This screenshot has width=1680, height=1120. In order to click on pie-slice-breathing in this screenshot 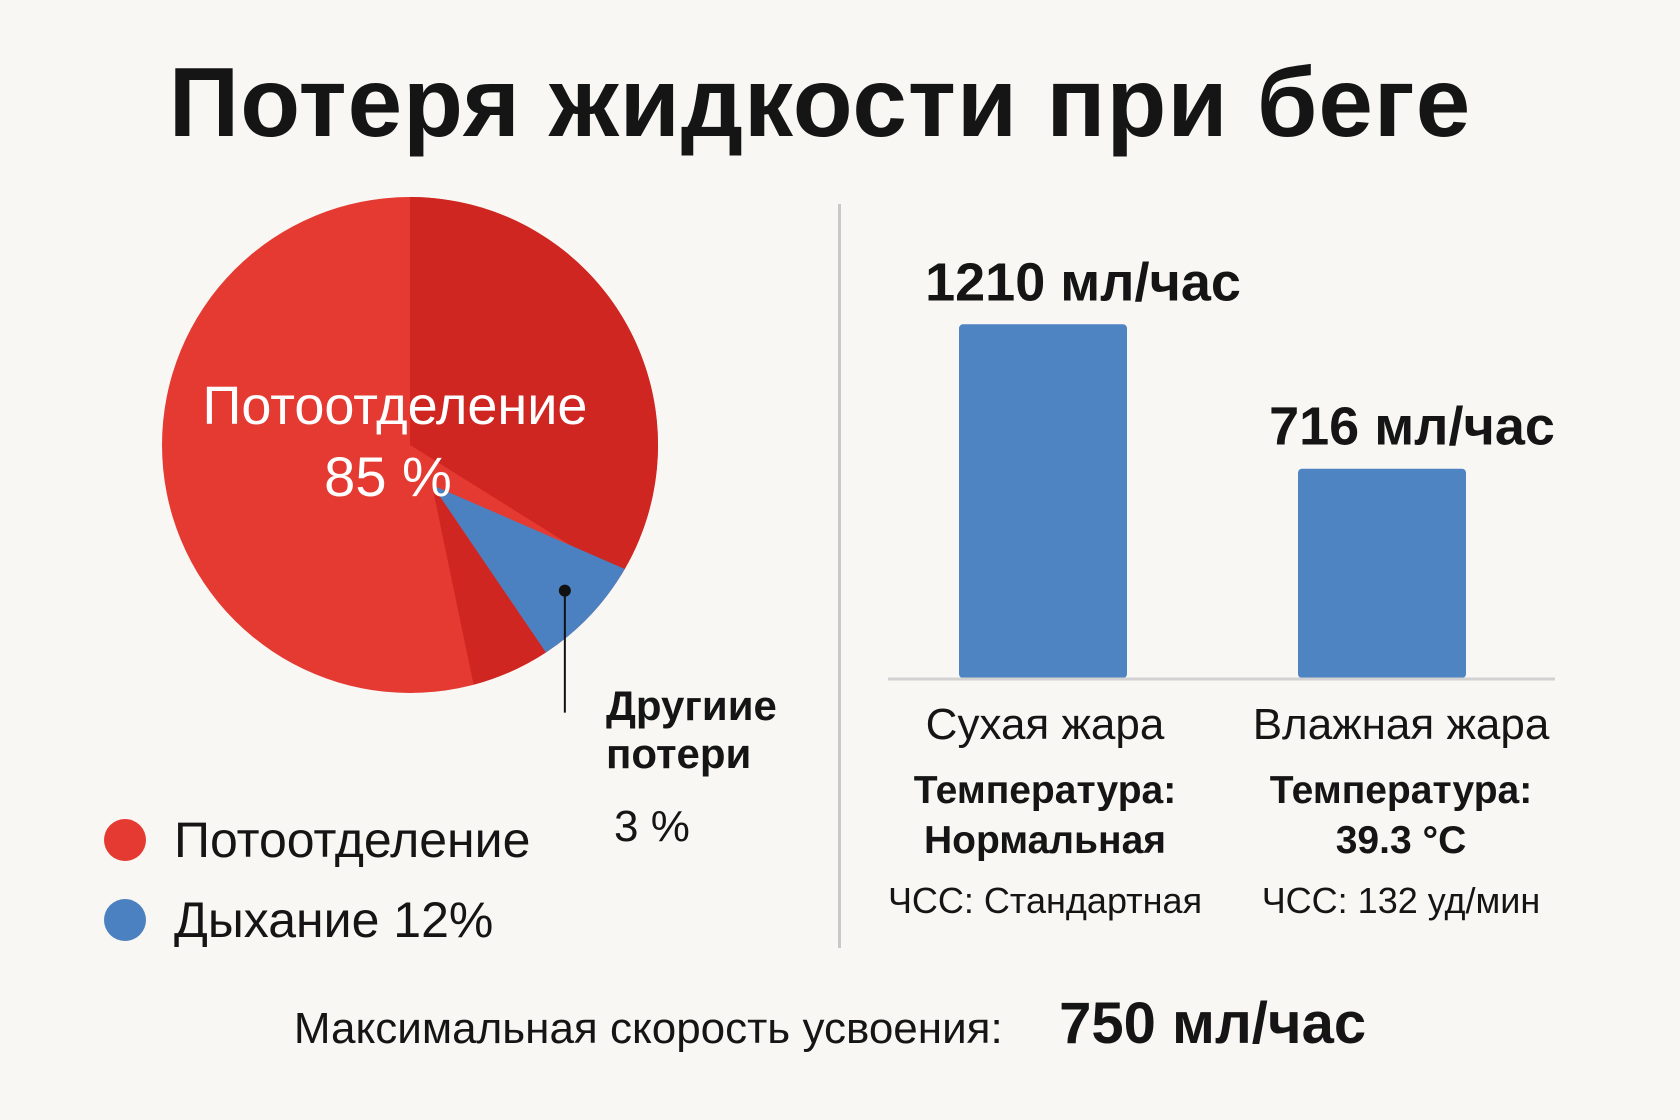, I will do `click(528, 569)`.